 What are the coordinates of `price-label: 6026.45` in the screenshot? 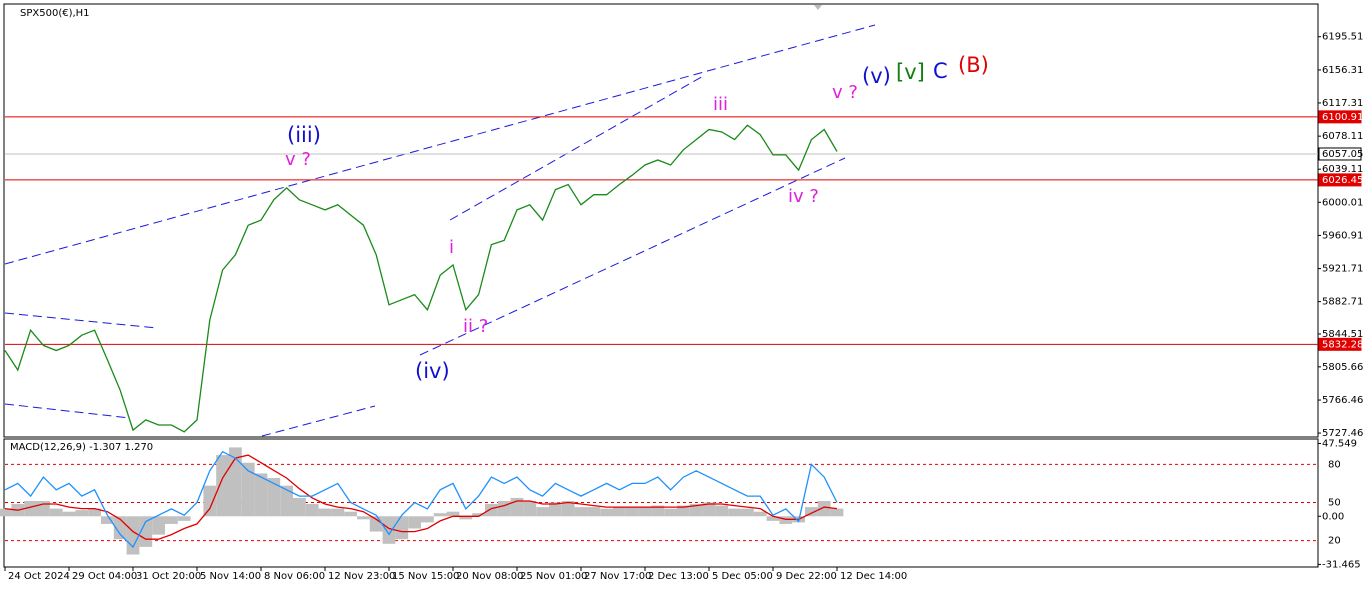 It's located at (1342, 180).